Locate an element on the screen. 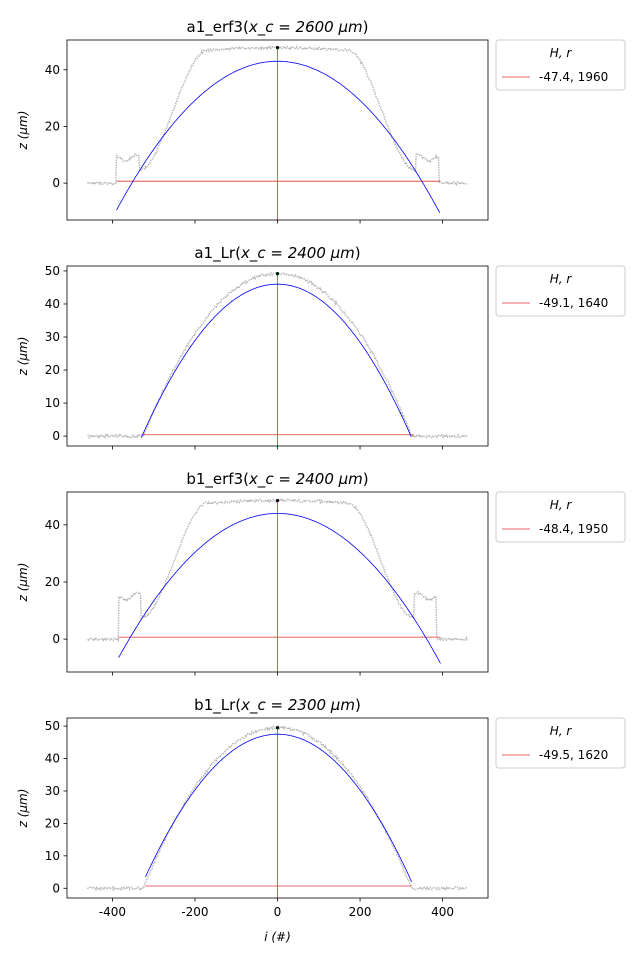 This screenshot has width=640, height=960. legend: H, r -47.4, 1960 is located at coordinates (560, 65).